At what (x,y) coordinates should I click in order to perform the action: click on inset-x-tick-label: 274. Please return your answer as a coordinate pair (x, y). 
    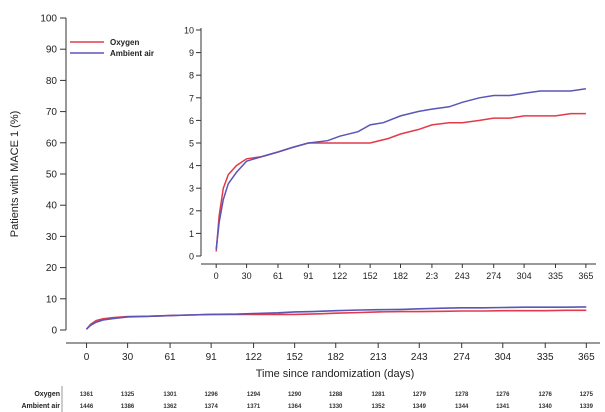
    Looking at the image, I should click on (493, 276).